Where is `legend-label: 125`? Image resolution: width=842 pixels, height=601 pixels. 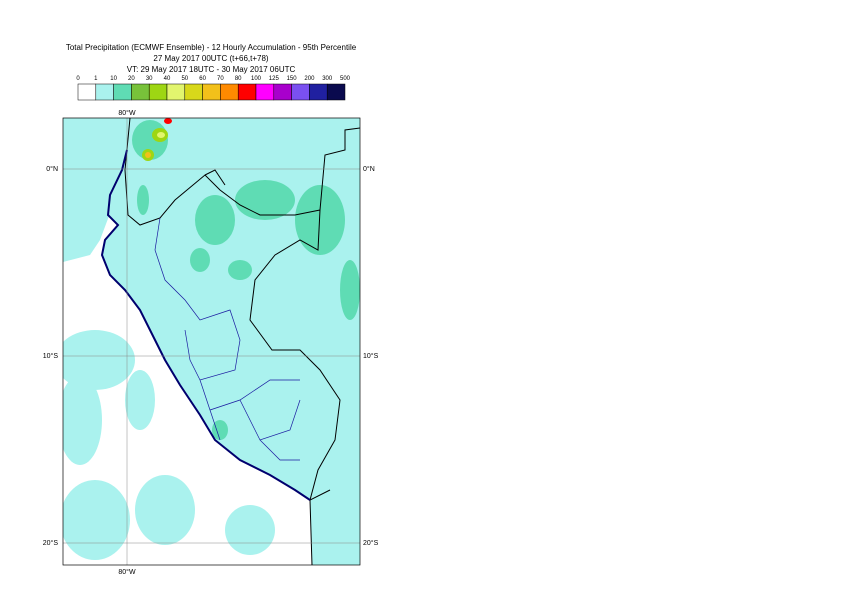 legend-label: 125 is located at coordinates (274, 79).